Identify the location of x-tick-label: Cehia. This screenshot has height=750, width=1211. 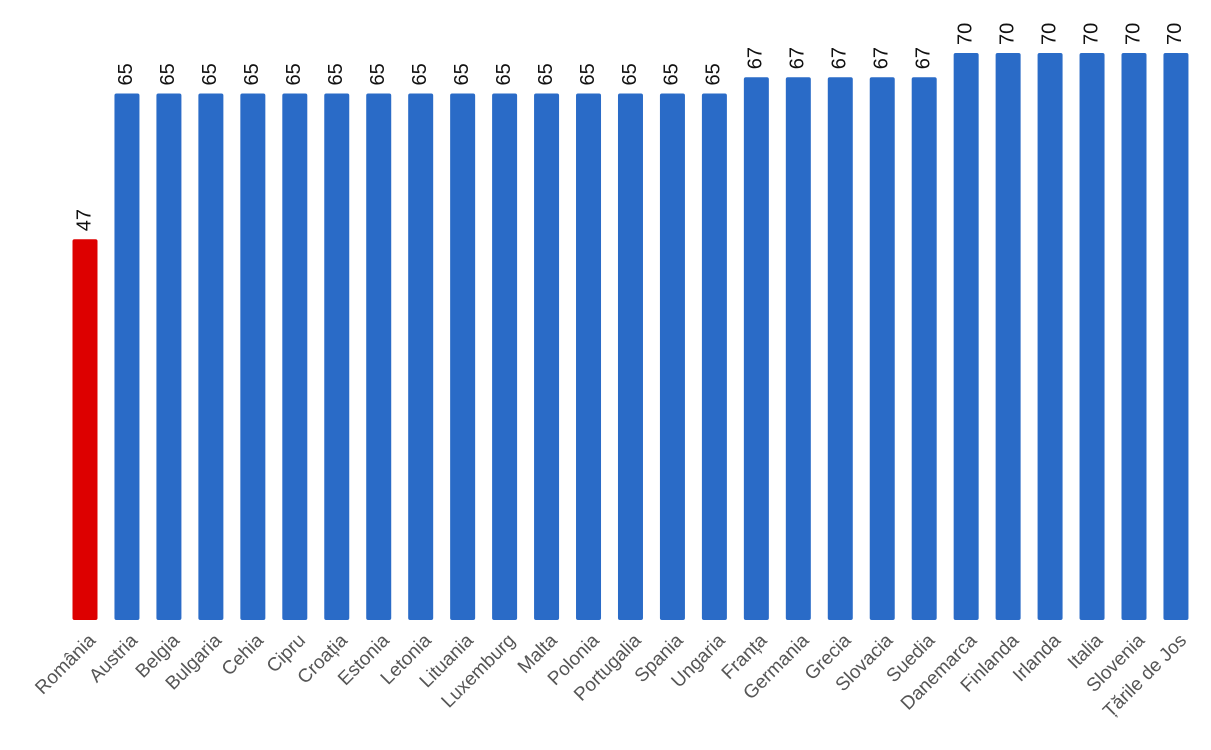
(243, 655).